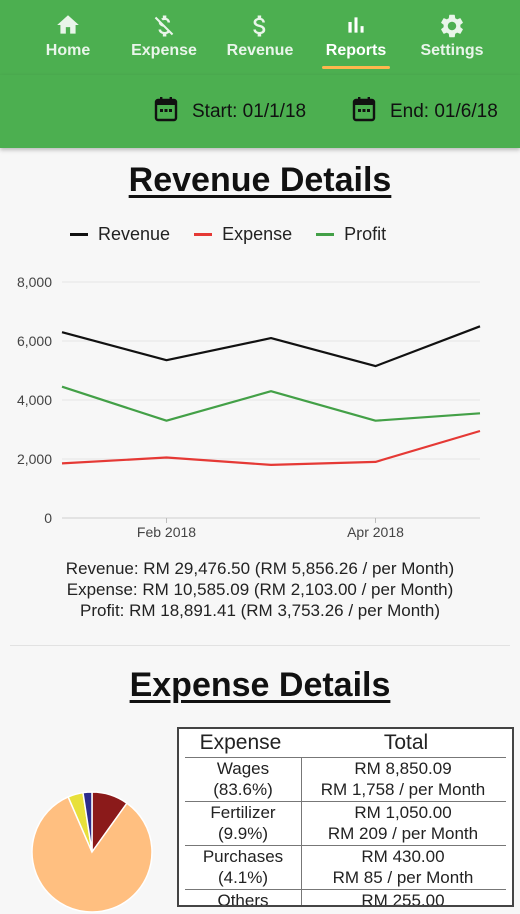 Image resolution: width=520 pixels, height=914 pixels. I want to click on row-name: Wages, so click(243, 768).